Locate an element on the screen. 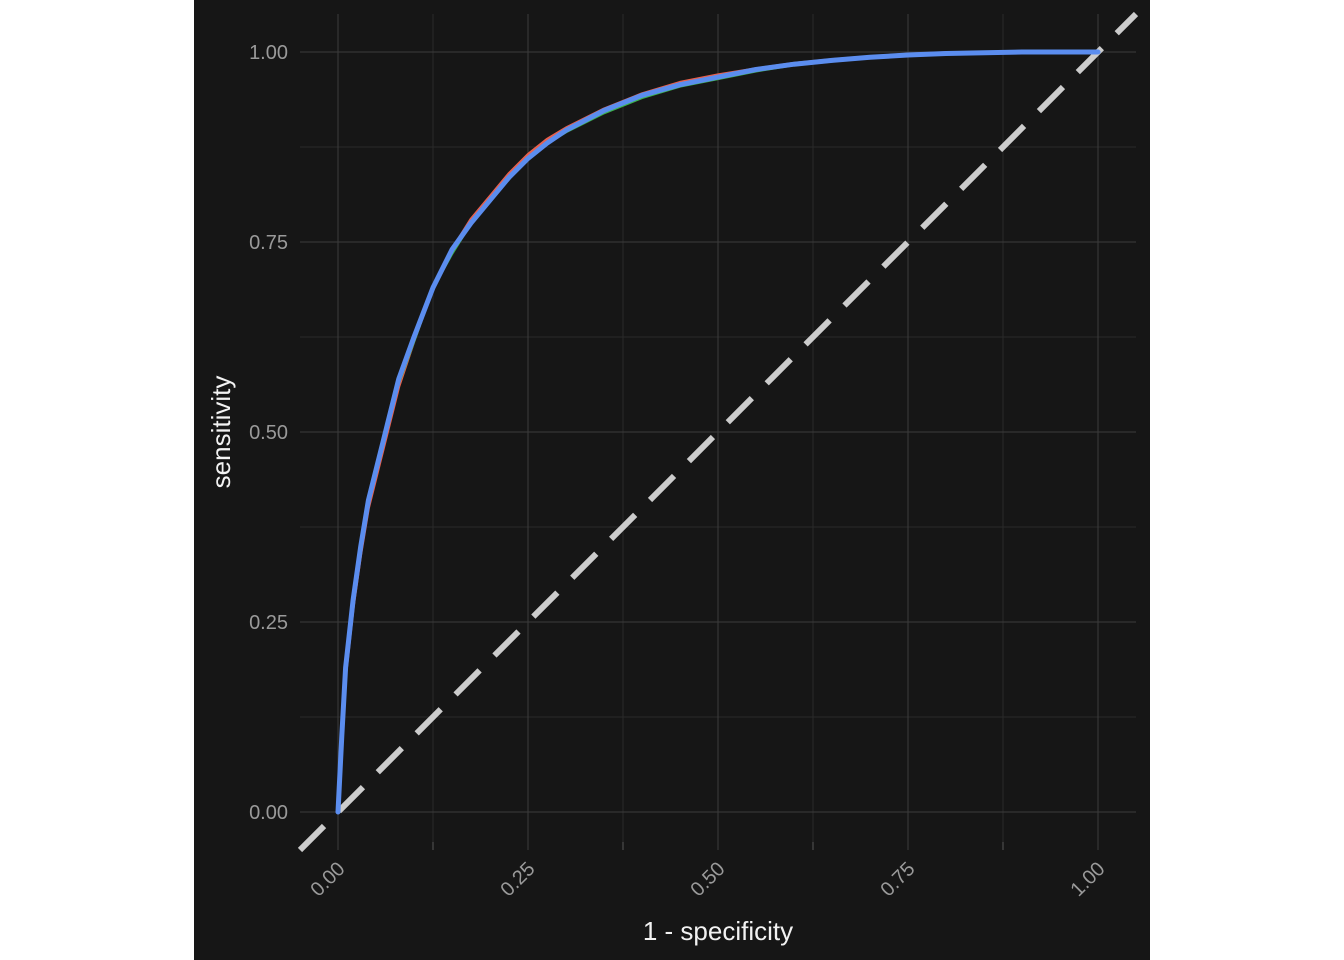 This screenshot has width=1344, height=960. y-tick-label: 0.25 is located at coordinates (268, 623).